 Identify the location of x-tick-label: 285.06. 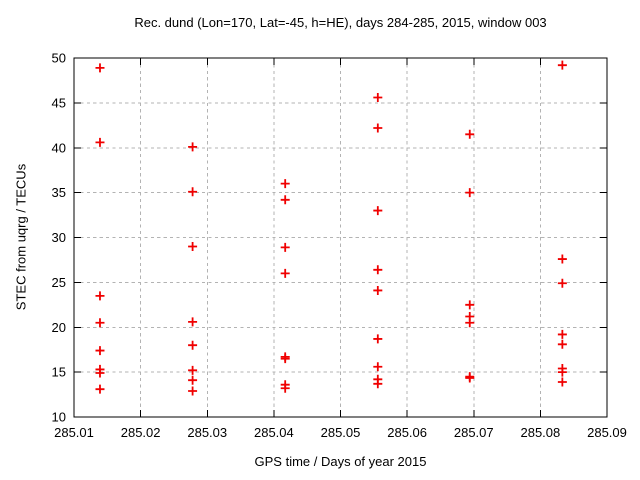
(407, 432).